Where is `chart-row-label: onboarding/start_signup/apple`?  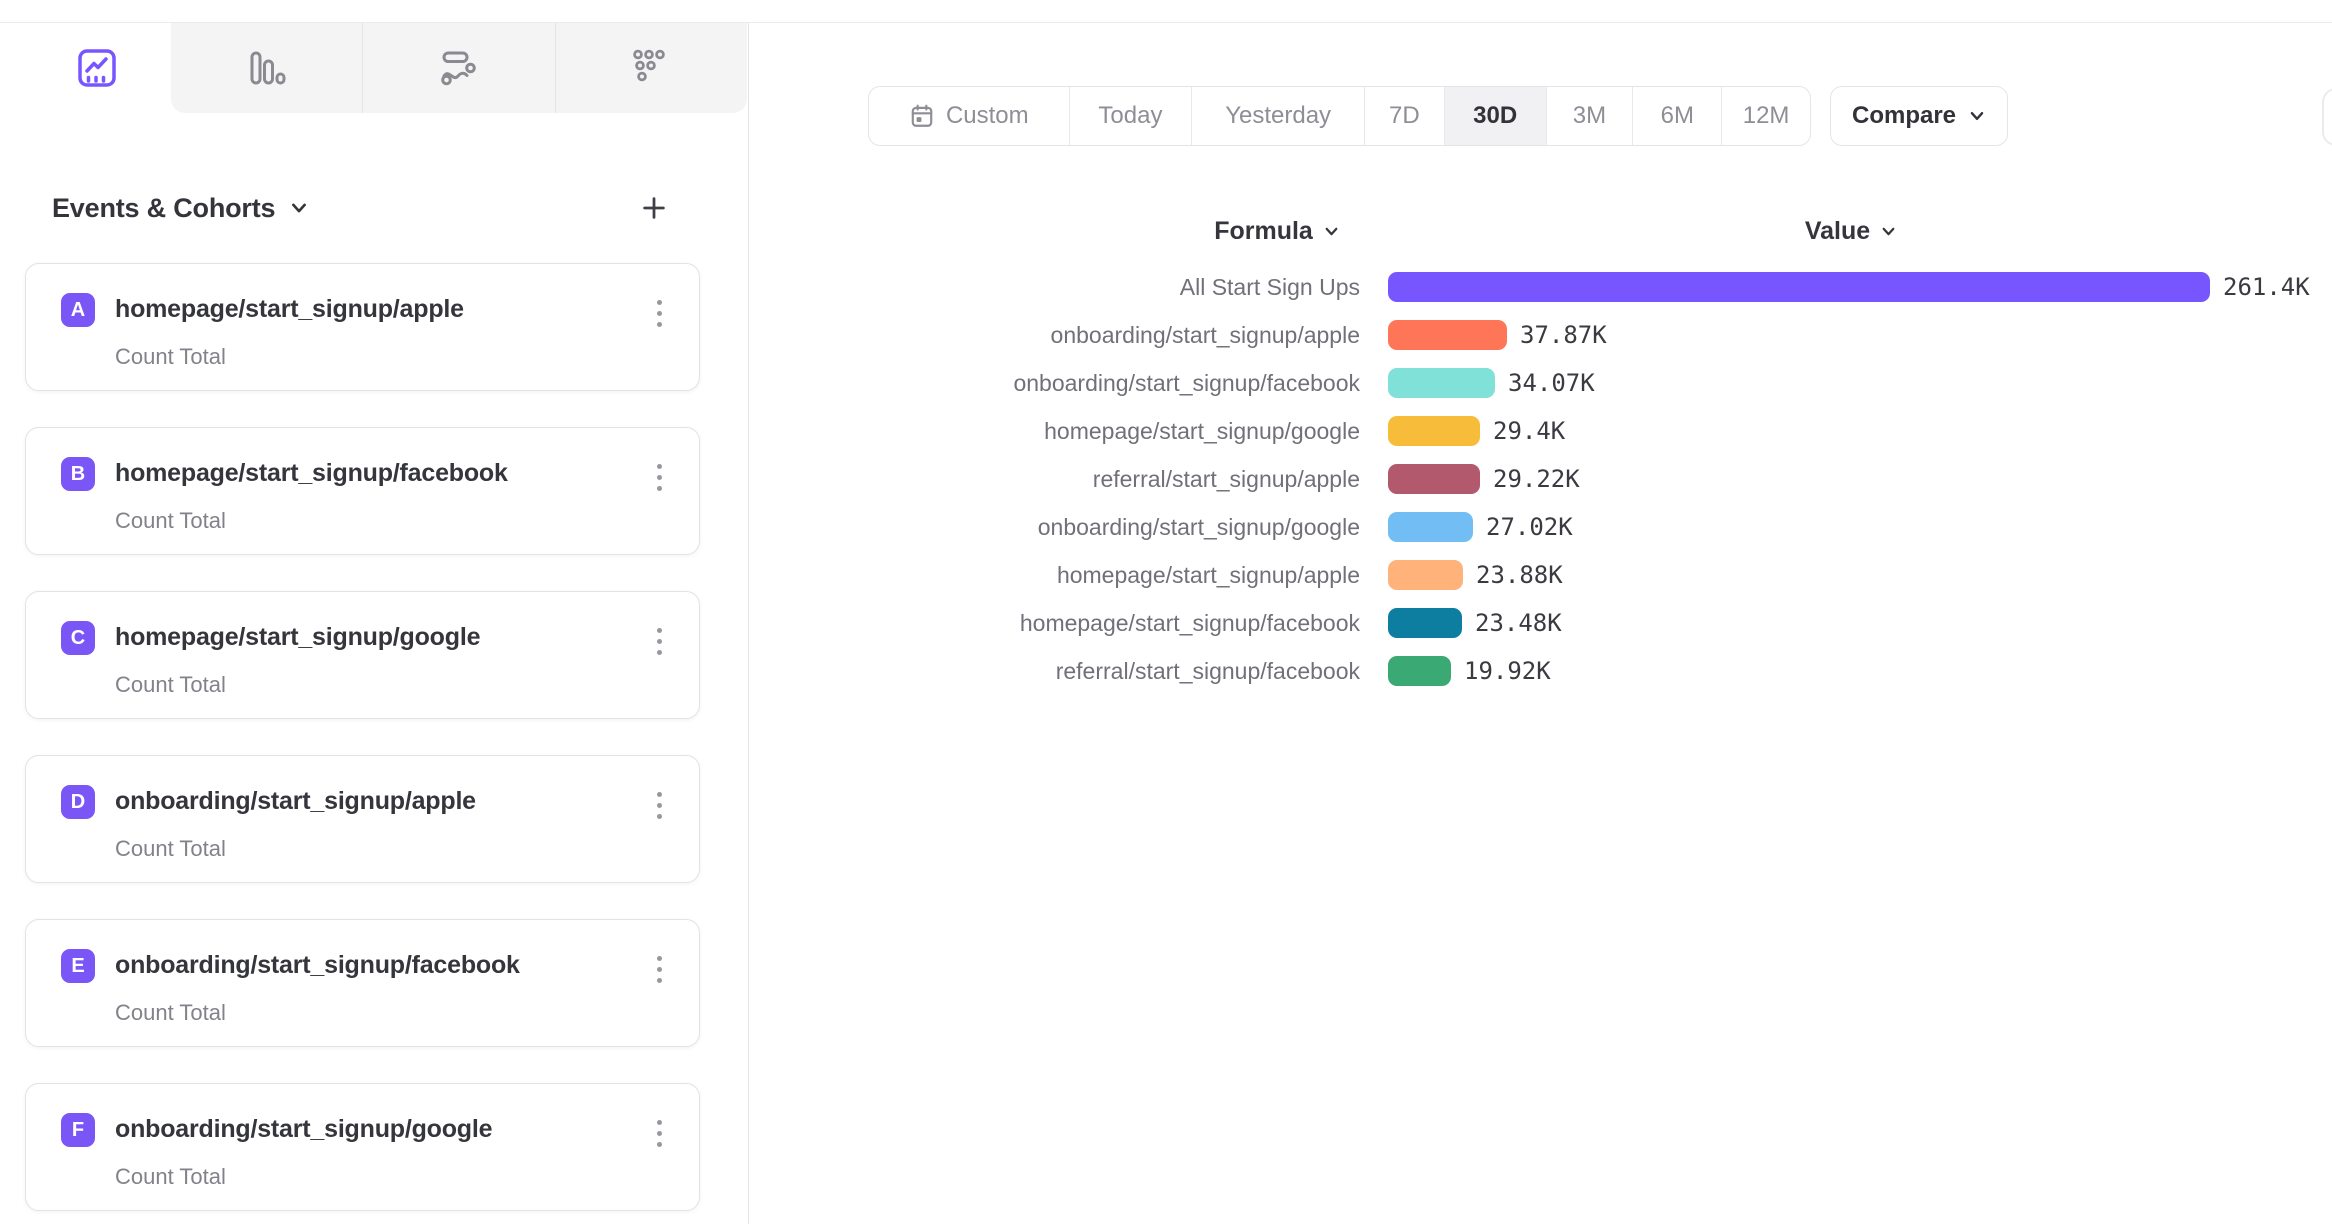 chart-row-label: onboarding/start_signup/apple is located at coordinates (1205, 334).